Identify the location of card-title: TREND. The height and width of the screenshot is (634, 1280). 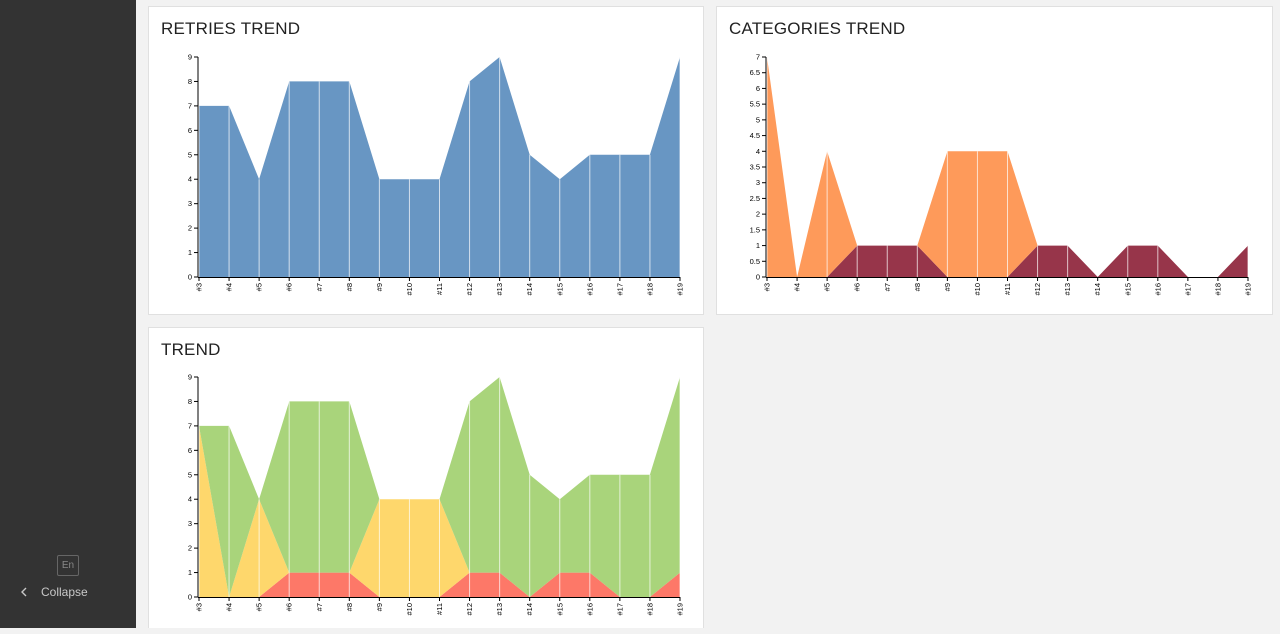
(191, 349).